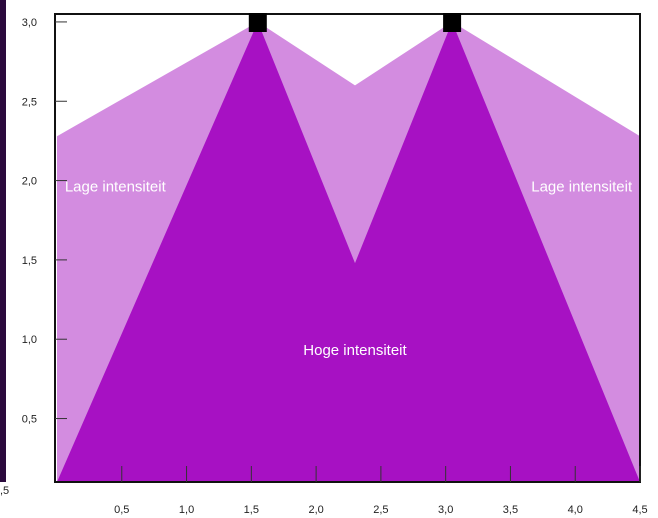 This screenshot has width=658, height=518. What do you see at coordinates (355, 350) in the screenshot?
I see `region-label: Hoge intensiteit` at bounding box center [355, 350].